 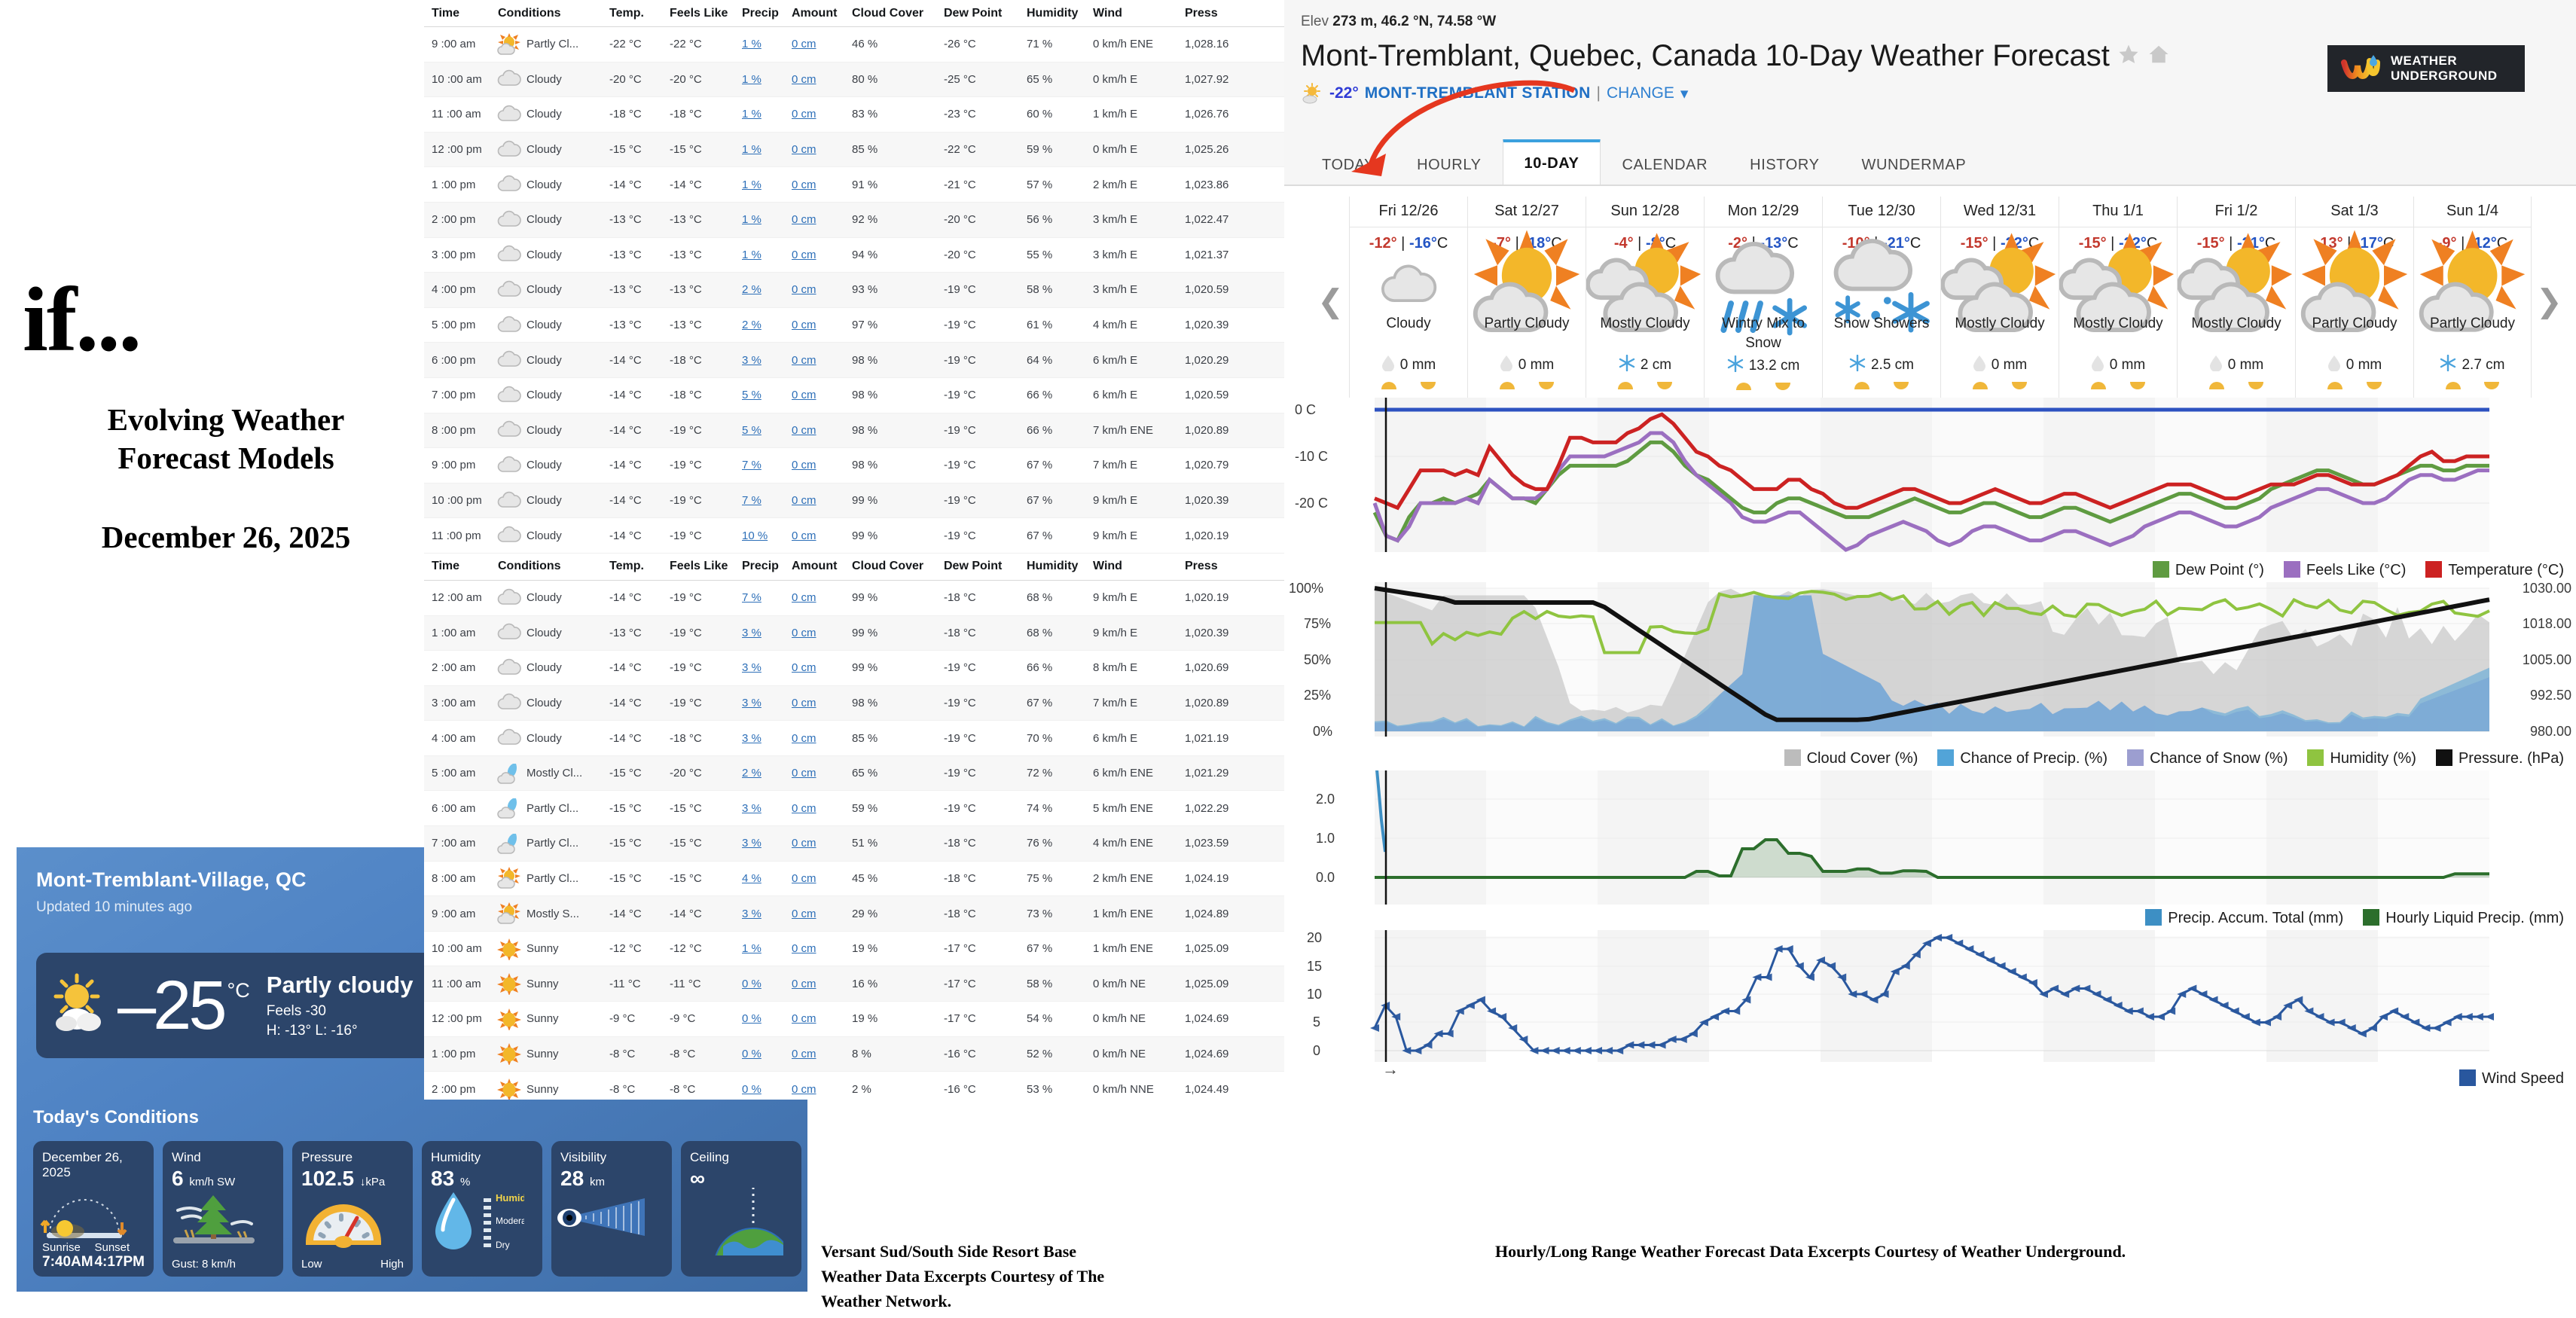 What do you see at coordinates (1123, 1089) in the screenshot?
I see `cell-wind: 0 km/h NNE` at bounding box center [1123, 1089].